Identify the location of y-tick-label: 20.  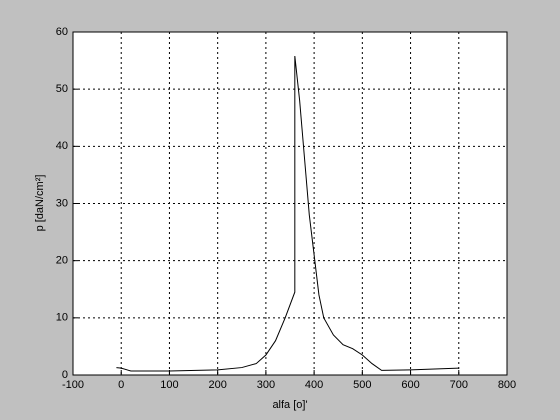
(62, 261).